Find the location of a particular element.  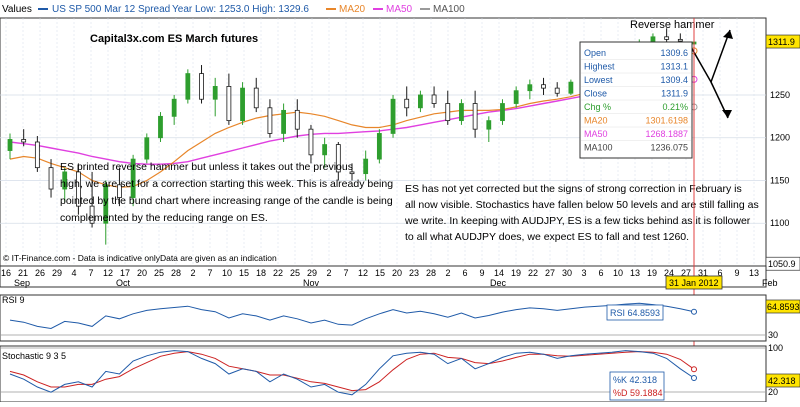

stoch-k-readout: %K 42.318 is located at coordinates (635, 380).